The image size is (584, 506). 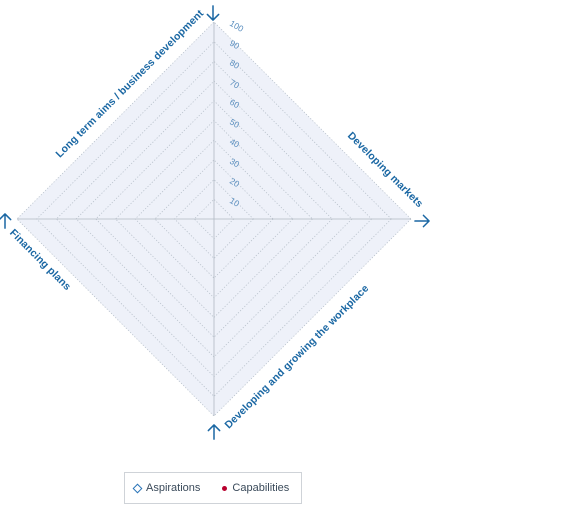 What do you see at coordinates (234, 104) in the screenshot?
I see `tick-label-60: 60` at bounding box center [234, 104].